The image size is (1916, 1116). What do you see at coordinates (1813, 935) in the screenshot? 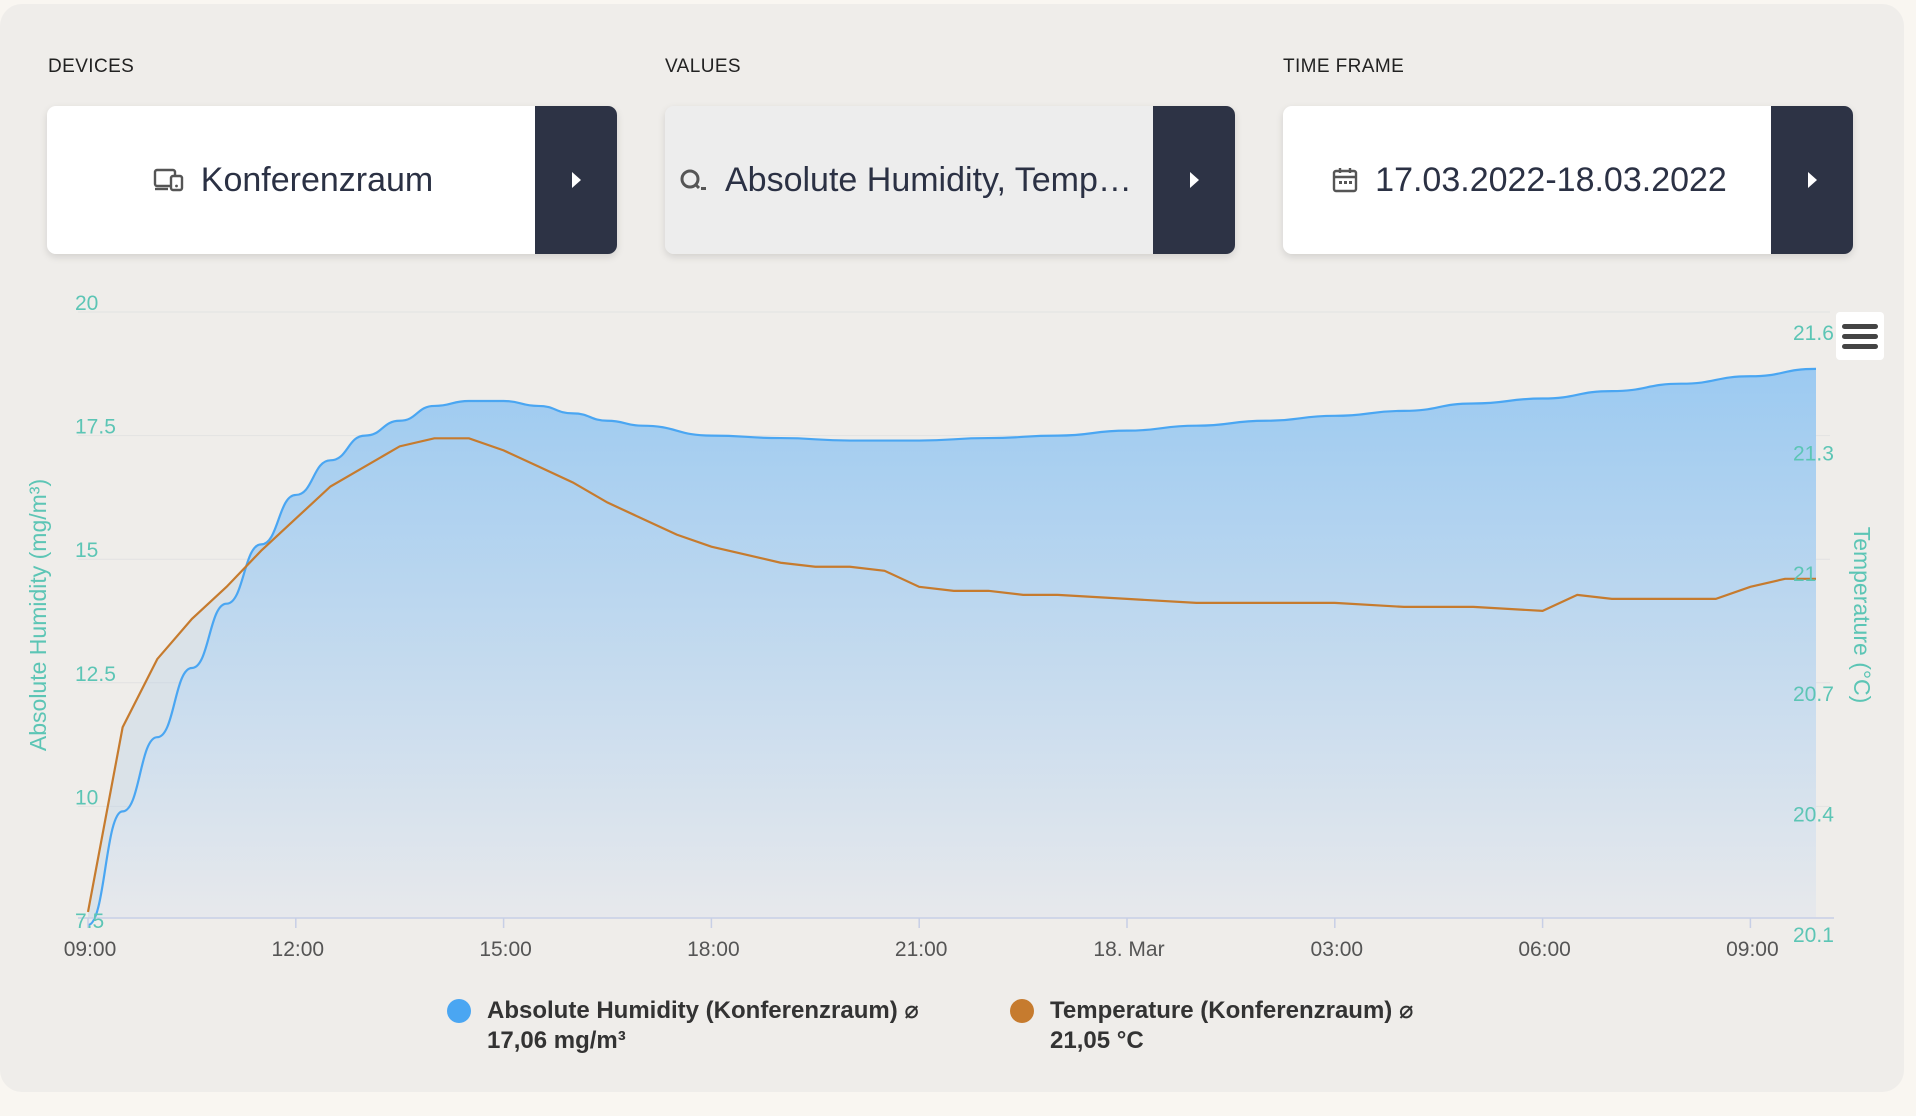
I see `y-right-tick-label: 20.1` at bounding box center [1813, 935].